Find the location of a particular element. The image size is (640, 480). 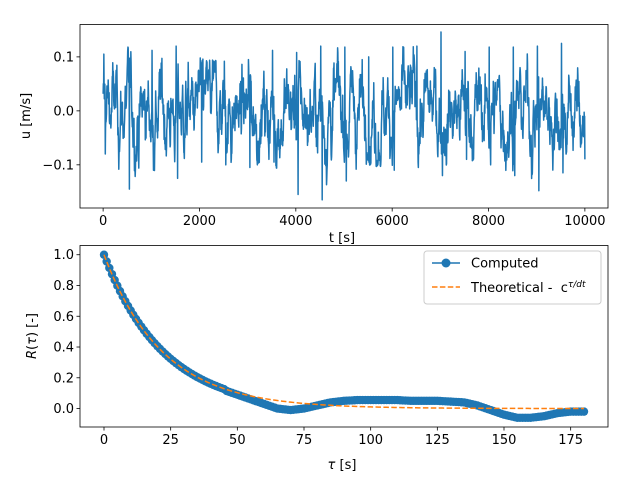

x-tick-label: 50 is located at coordinates (237, 440).